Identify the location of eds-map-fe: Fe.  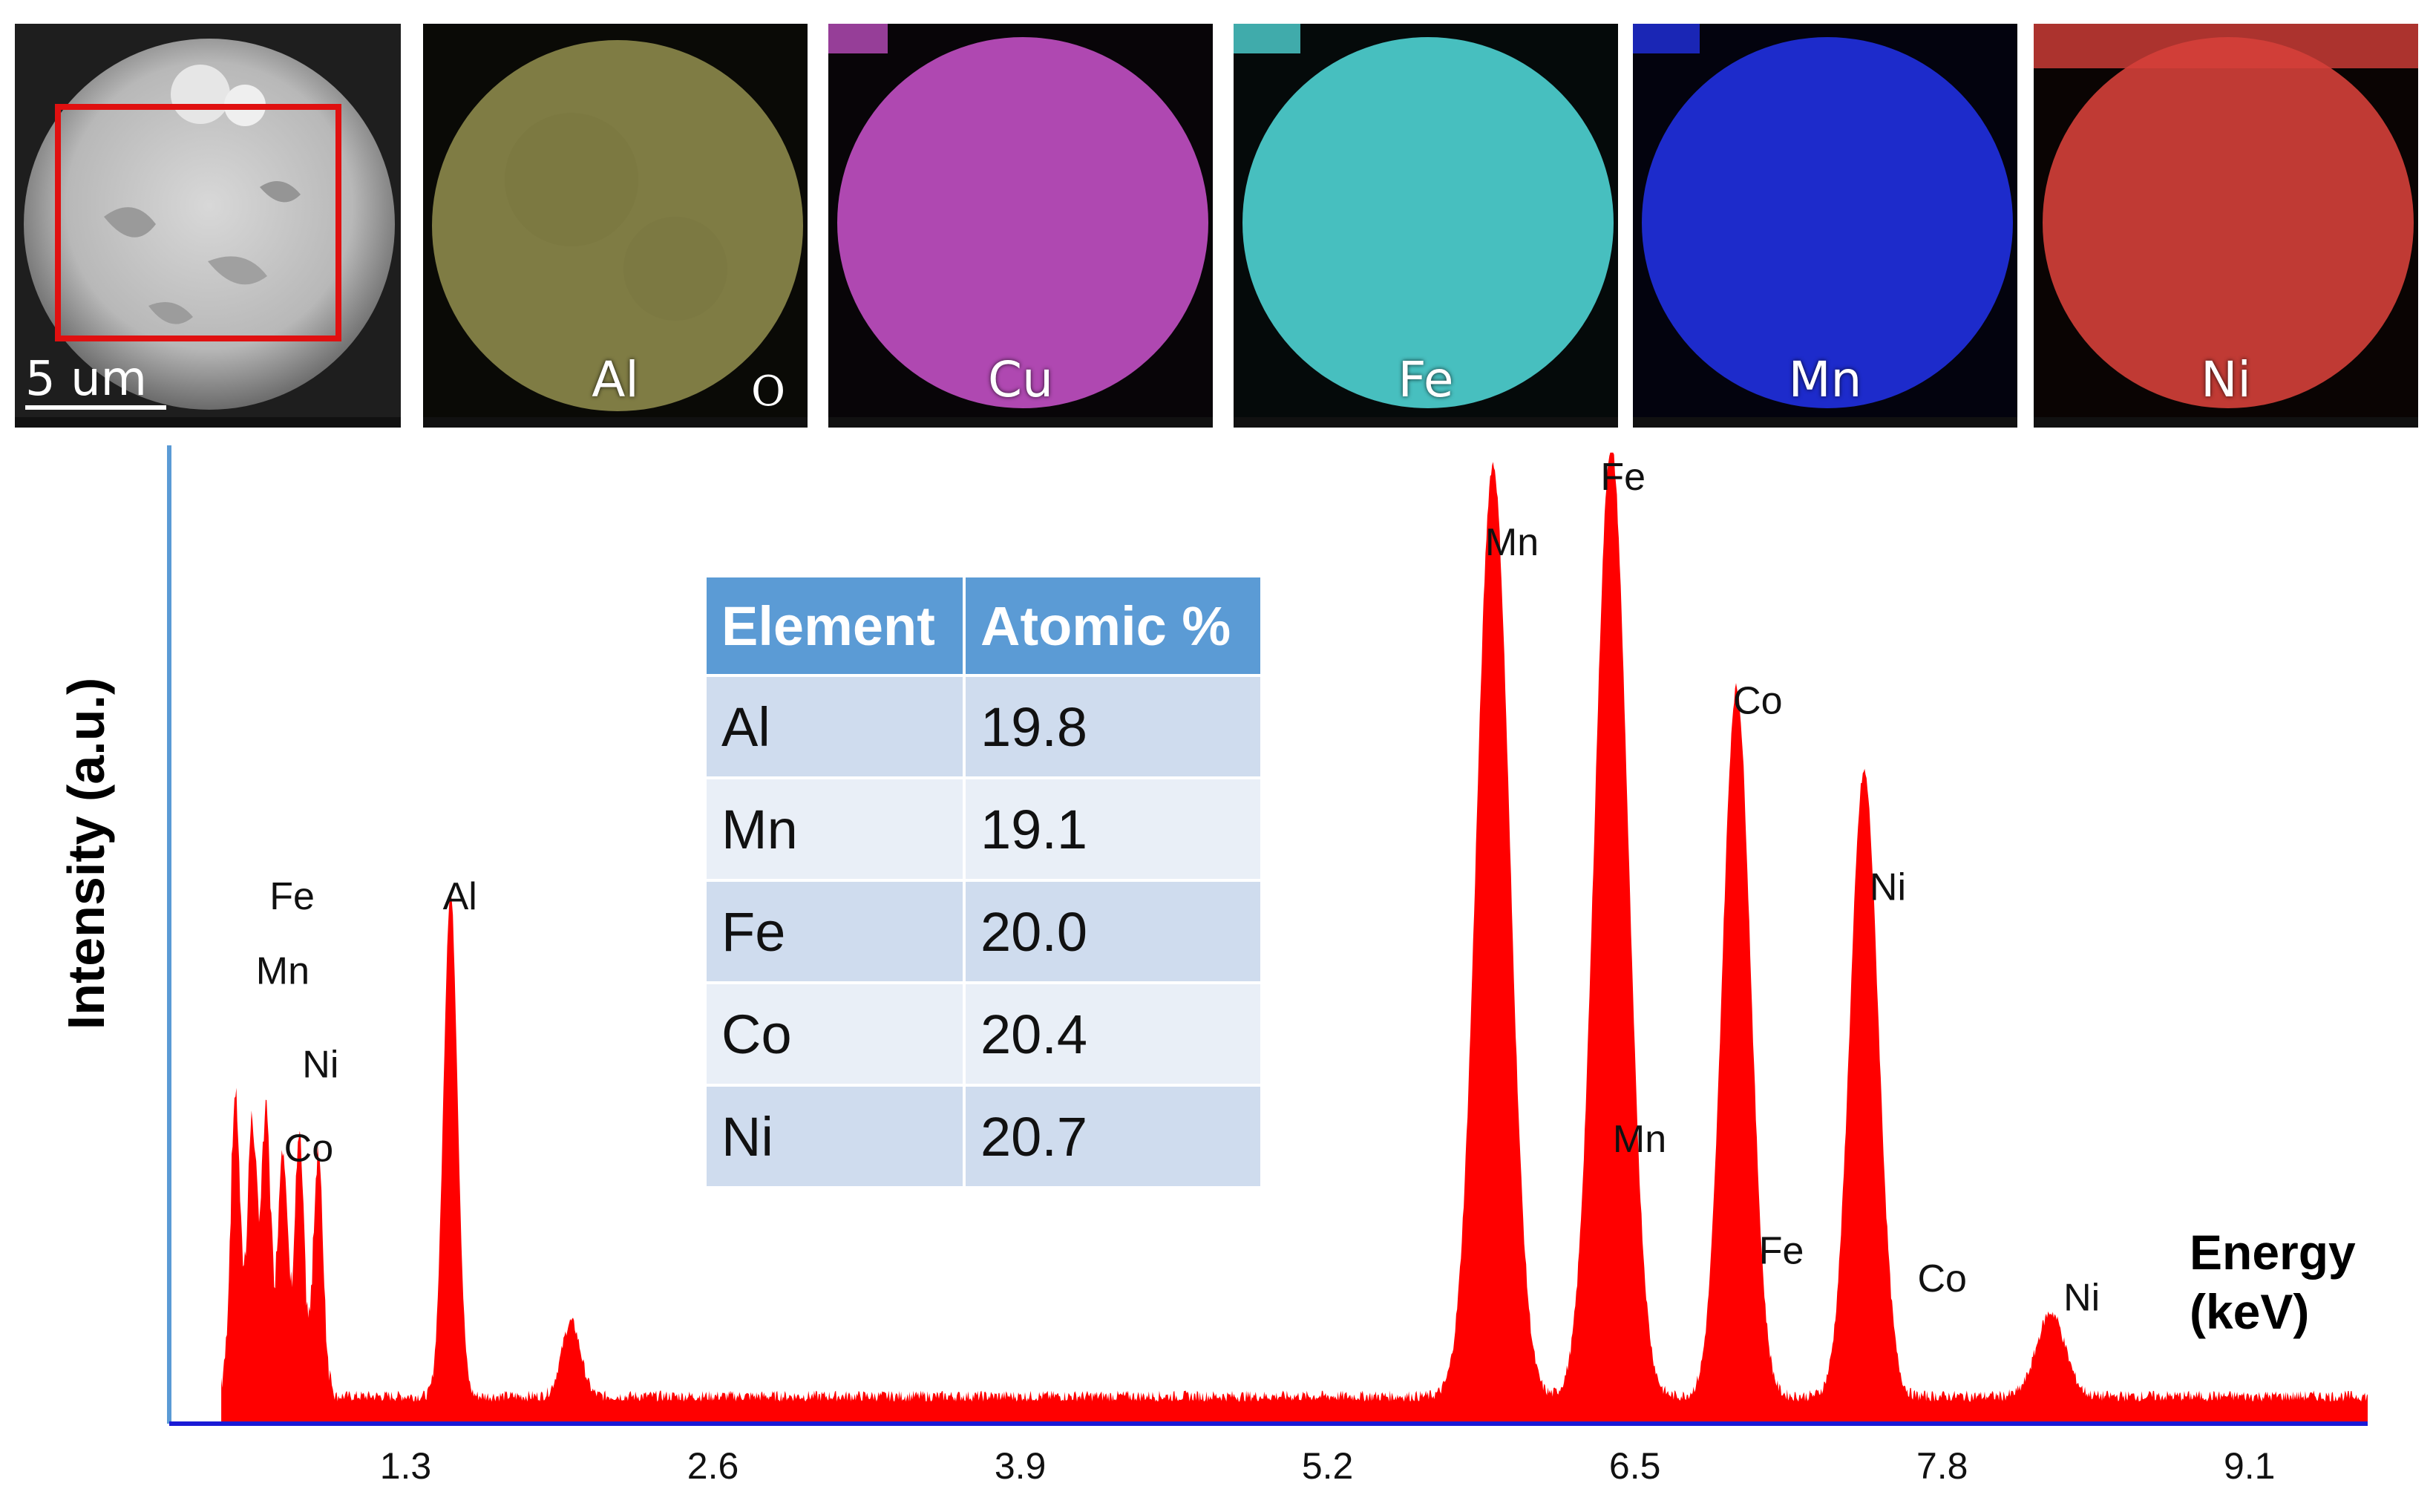
(1426, 226).